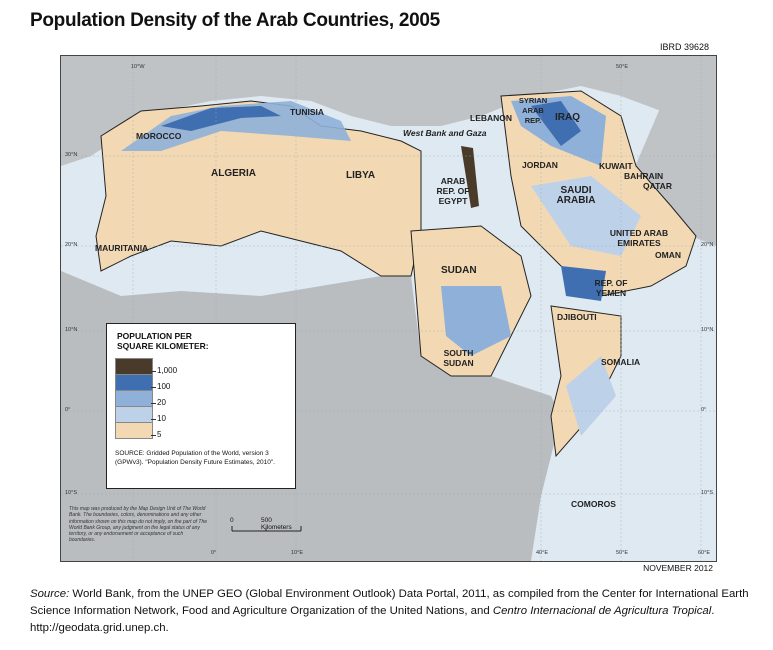 The image size is (773, 650). I want to click on legend-value-5: 5, so click(159, 434).